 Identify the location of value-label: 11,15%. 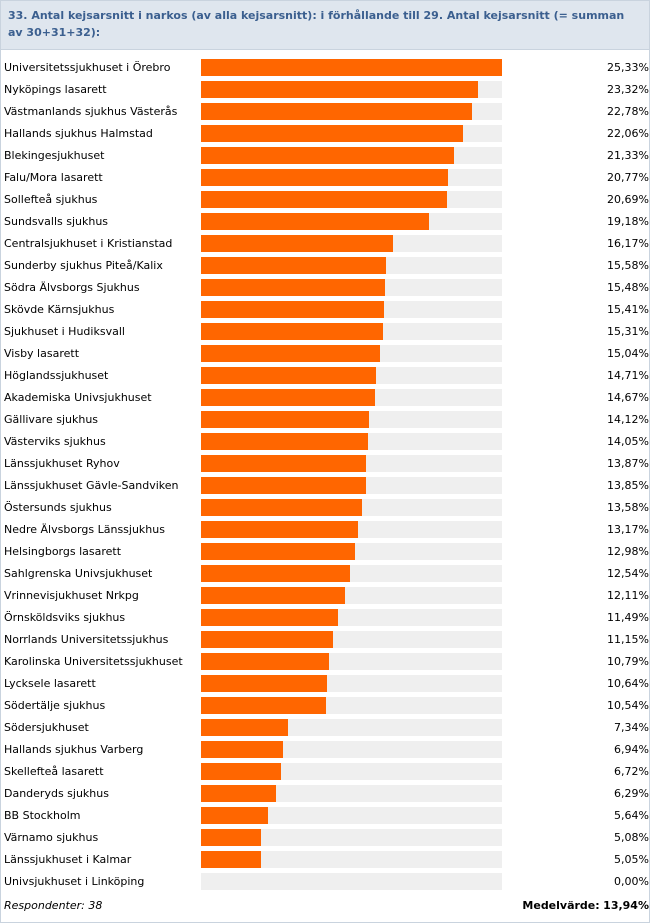
(628, 639).